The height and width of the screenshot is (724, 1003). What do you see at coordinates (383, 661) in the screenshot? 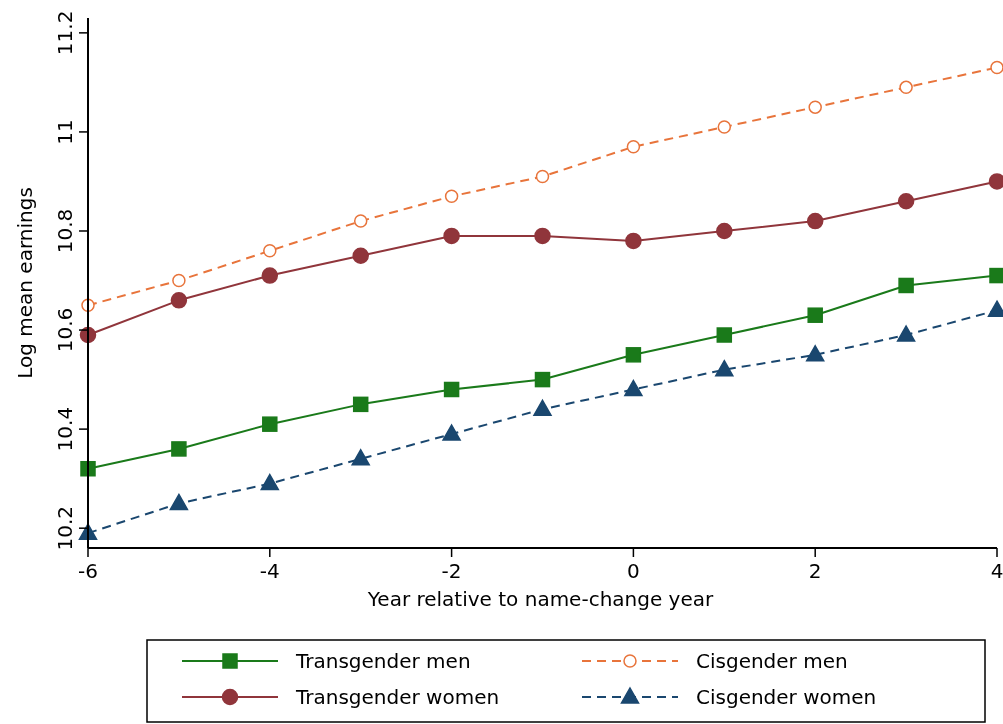
I see `legend-label: Transgender men` at bounding box center [383, 661].